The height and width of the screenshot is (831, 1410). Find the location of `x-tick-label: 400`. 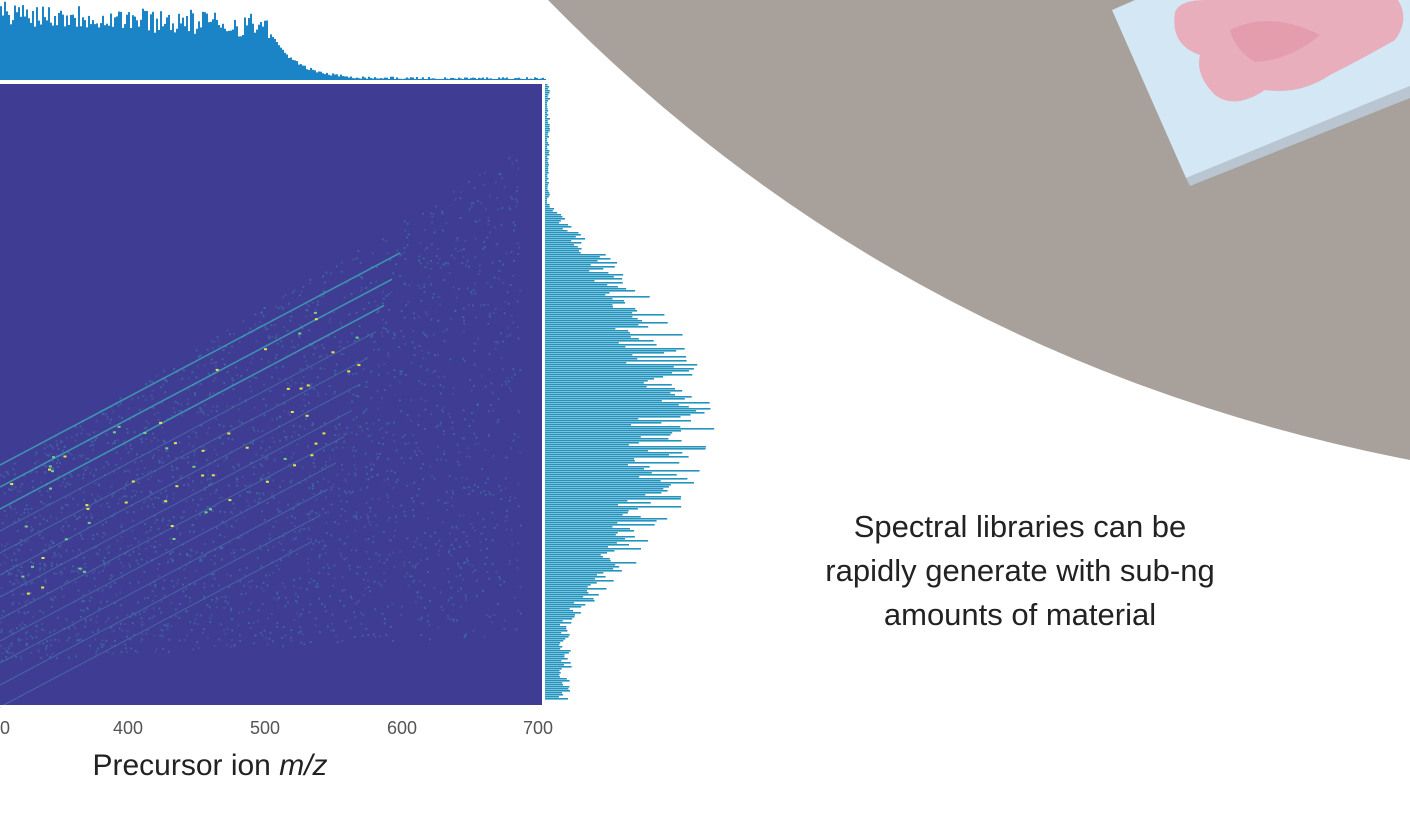

x-tick-label: 400 is located at coordinates (128, 728).